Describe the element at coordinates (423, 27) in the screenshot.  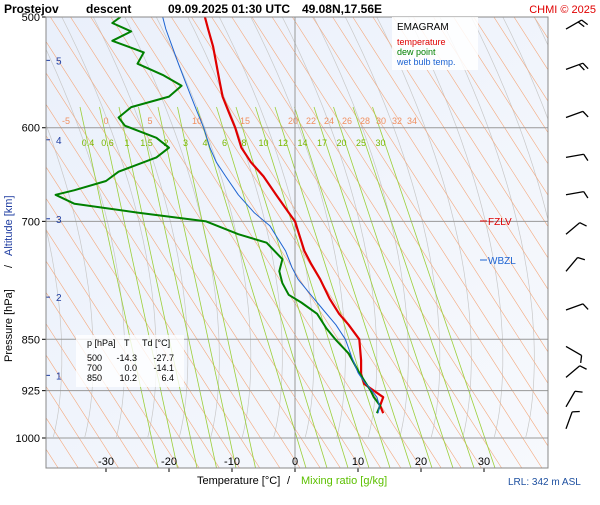
I see `legend-title: EMAGRAM` at that location.